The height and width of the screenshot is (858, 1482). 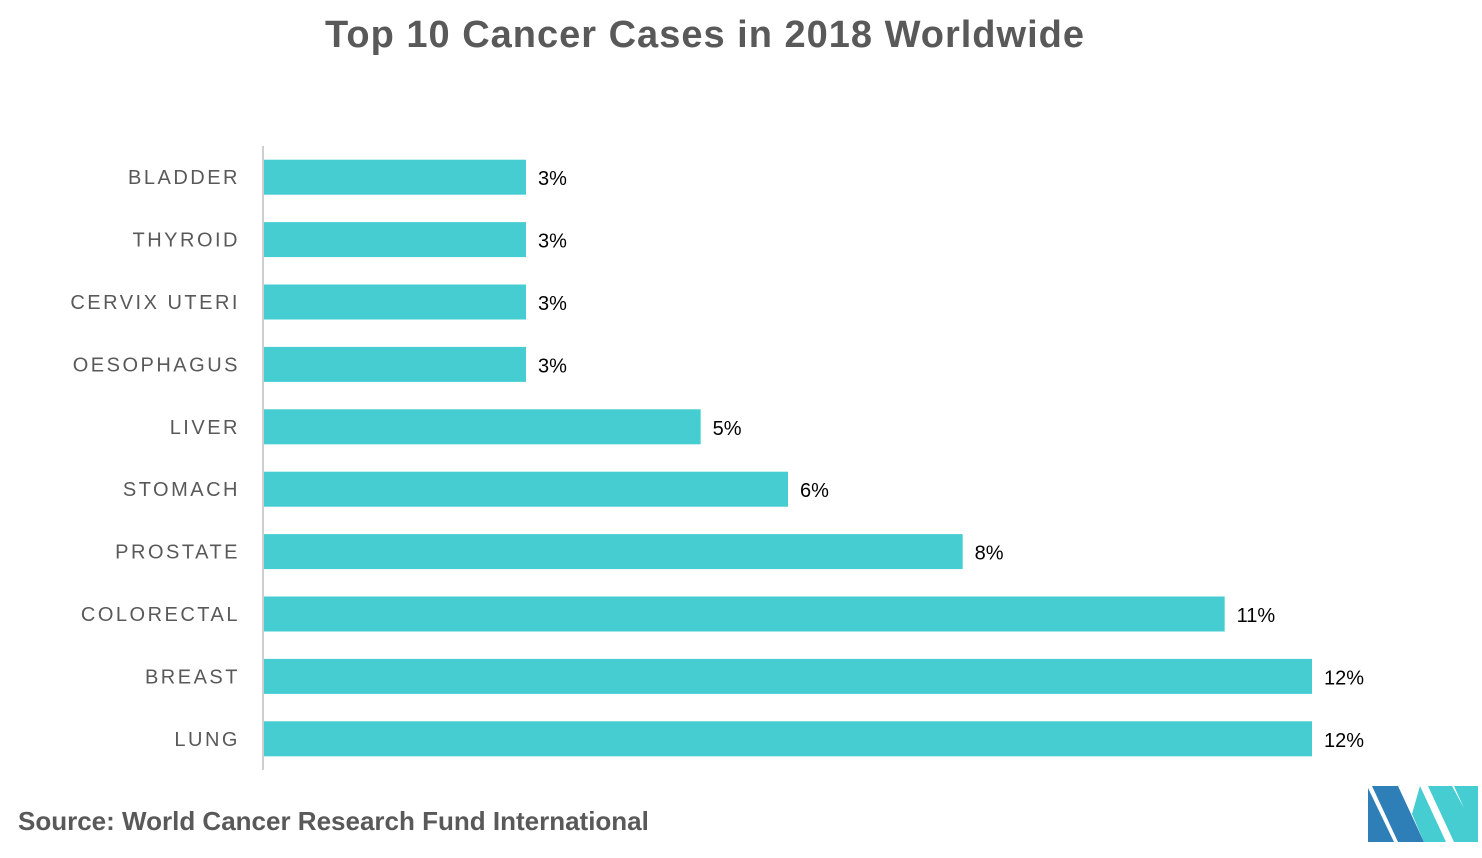 I want to click on value-label-prostate: 8%, so click(x=989, y=554).